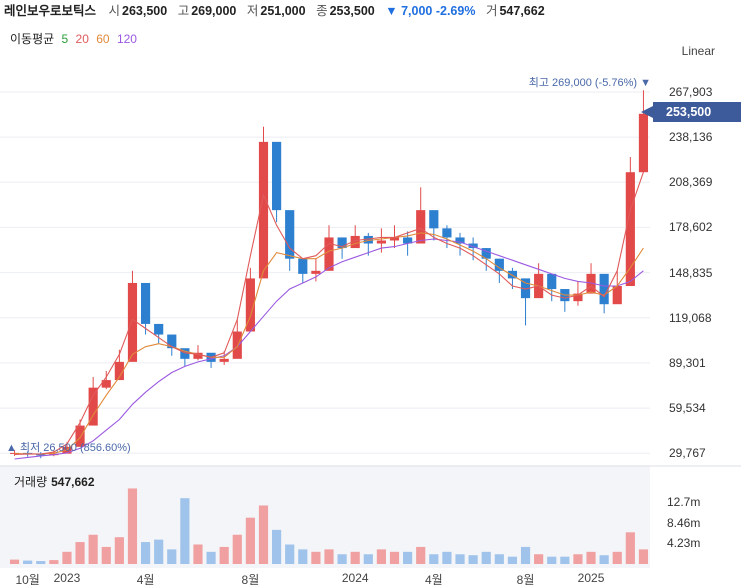 This screenshot has height=588, width=741. Describe the element at coordinates (491, 11) in the screenshot. I see `volume-label: 거` at that location.